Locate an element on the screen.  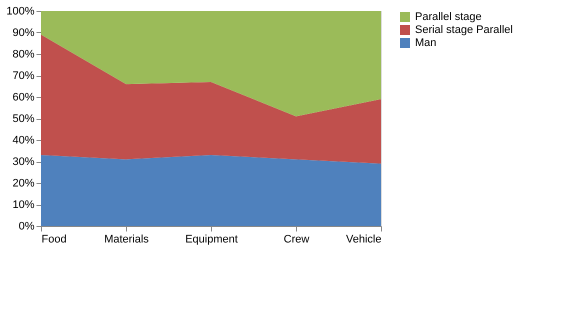
y-tick-label: 50% is located at coordinates (23, 119).